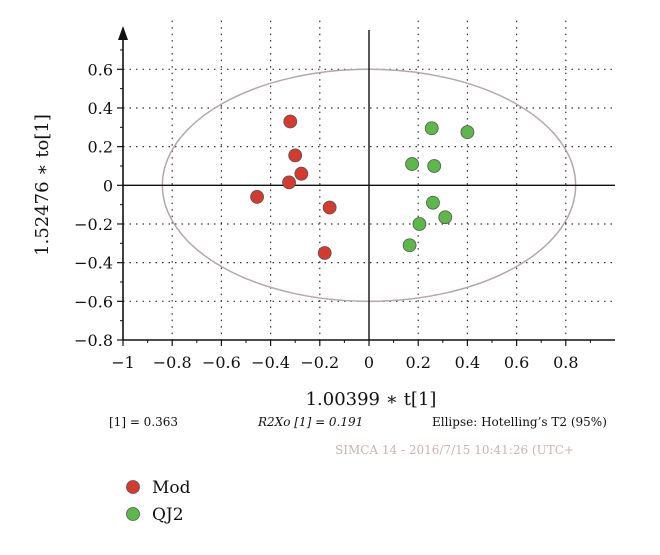 This screenshot has height=555, width=660. What do you see at coordinates (319, 362) in the screenshot?
I see `x-tick-label: −0.2` at bounding box center [319, 362].